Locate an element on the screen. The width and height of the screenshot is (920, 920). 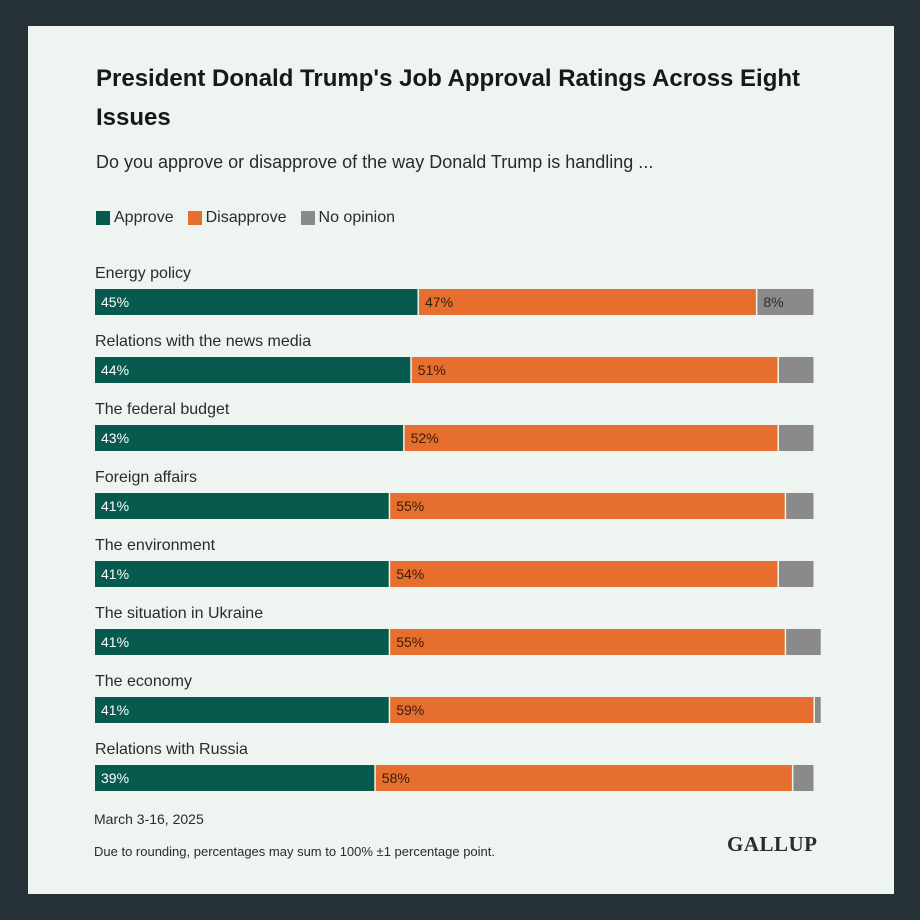
category-label: Relations with the news media is located at coordinates (203, 341).